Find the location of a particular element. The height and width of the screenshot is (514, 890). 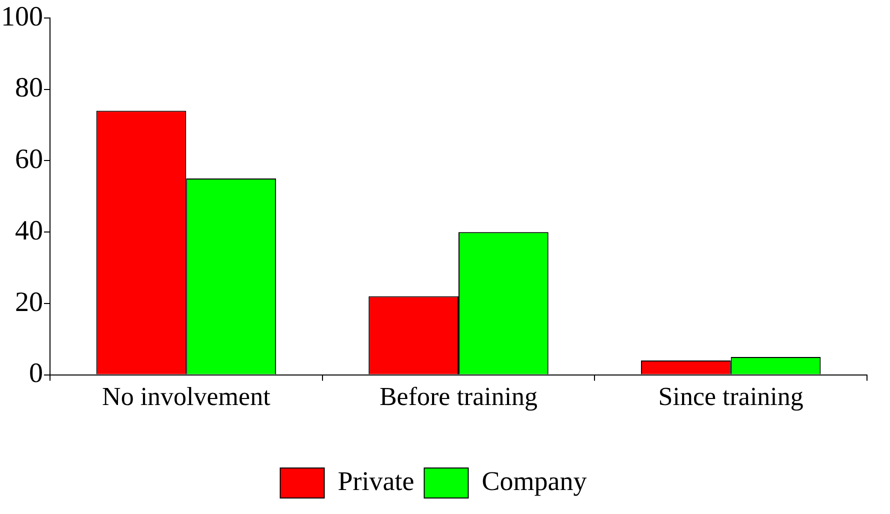

y-tick-label: 100 is located at coordinates (22, 16).